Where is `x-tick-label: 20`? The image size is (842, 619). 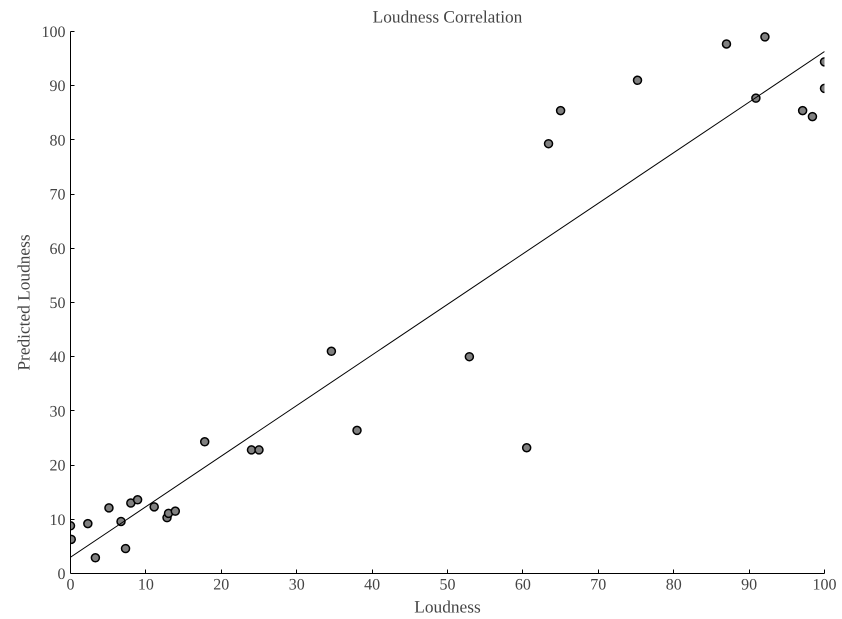
x-tick-label: 20 is located at coordinates (221, 585).